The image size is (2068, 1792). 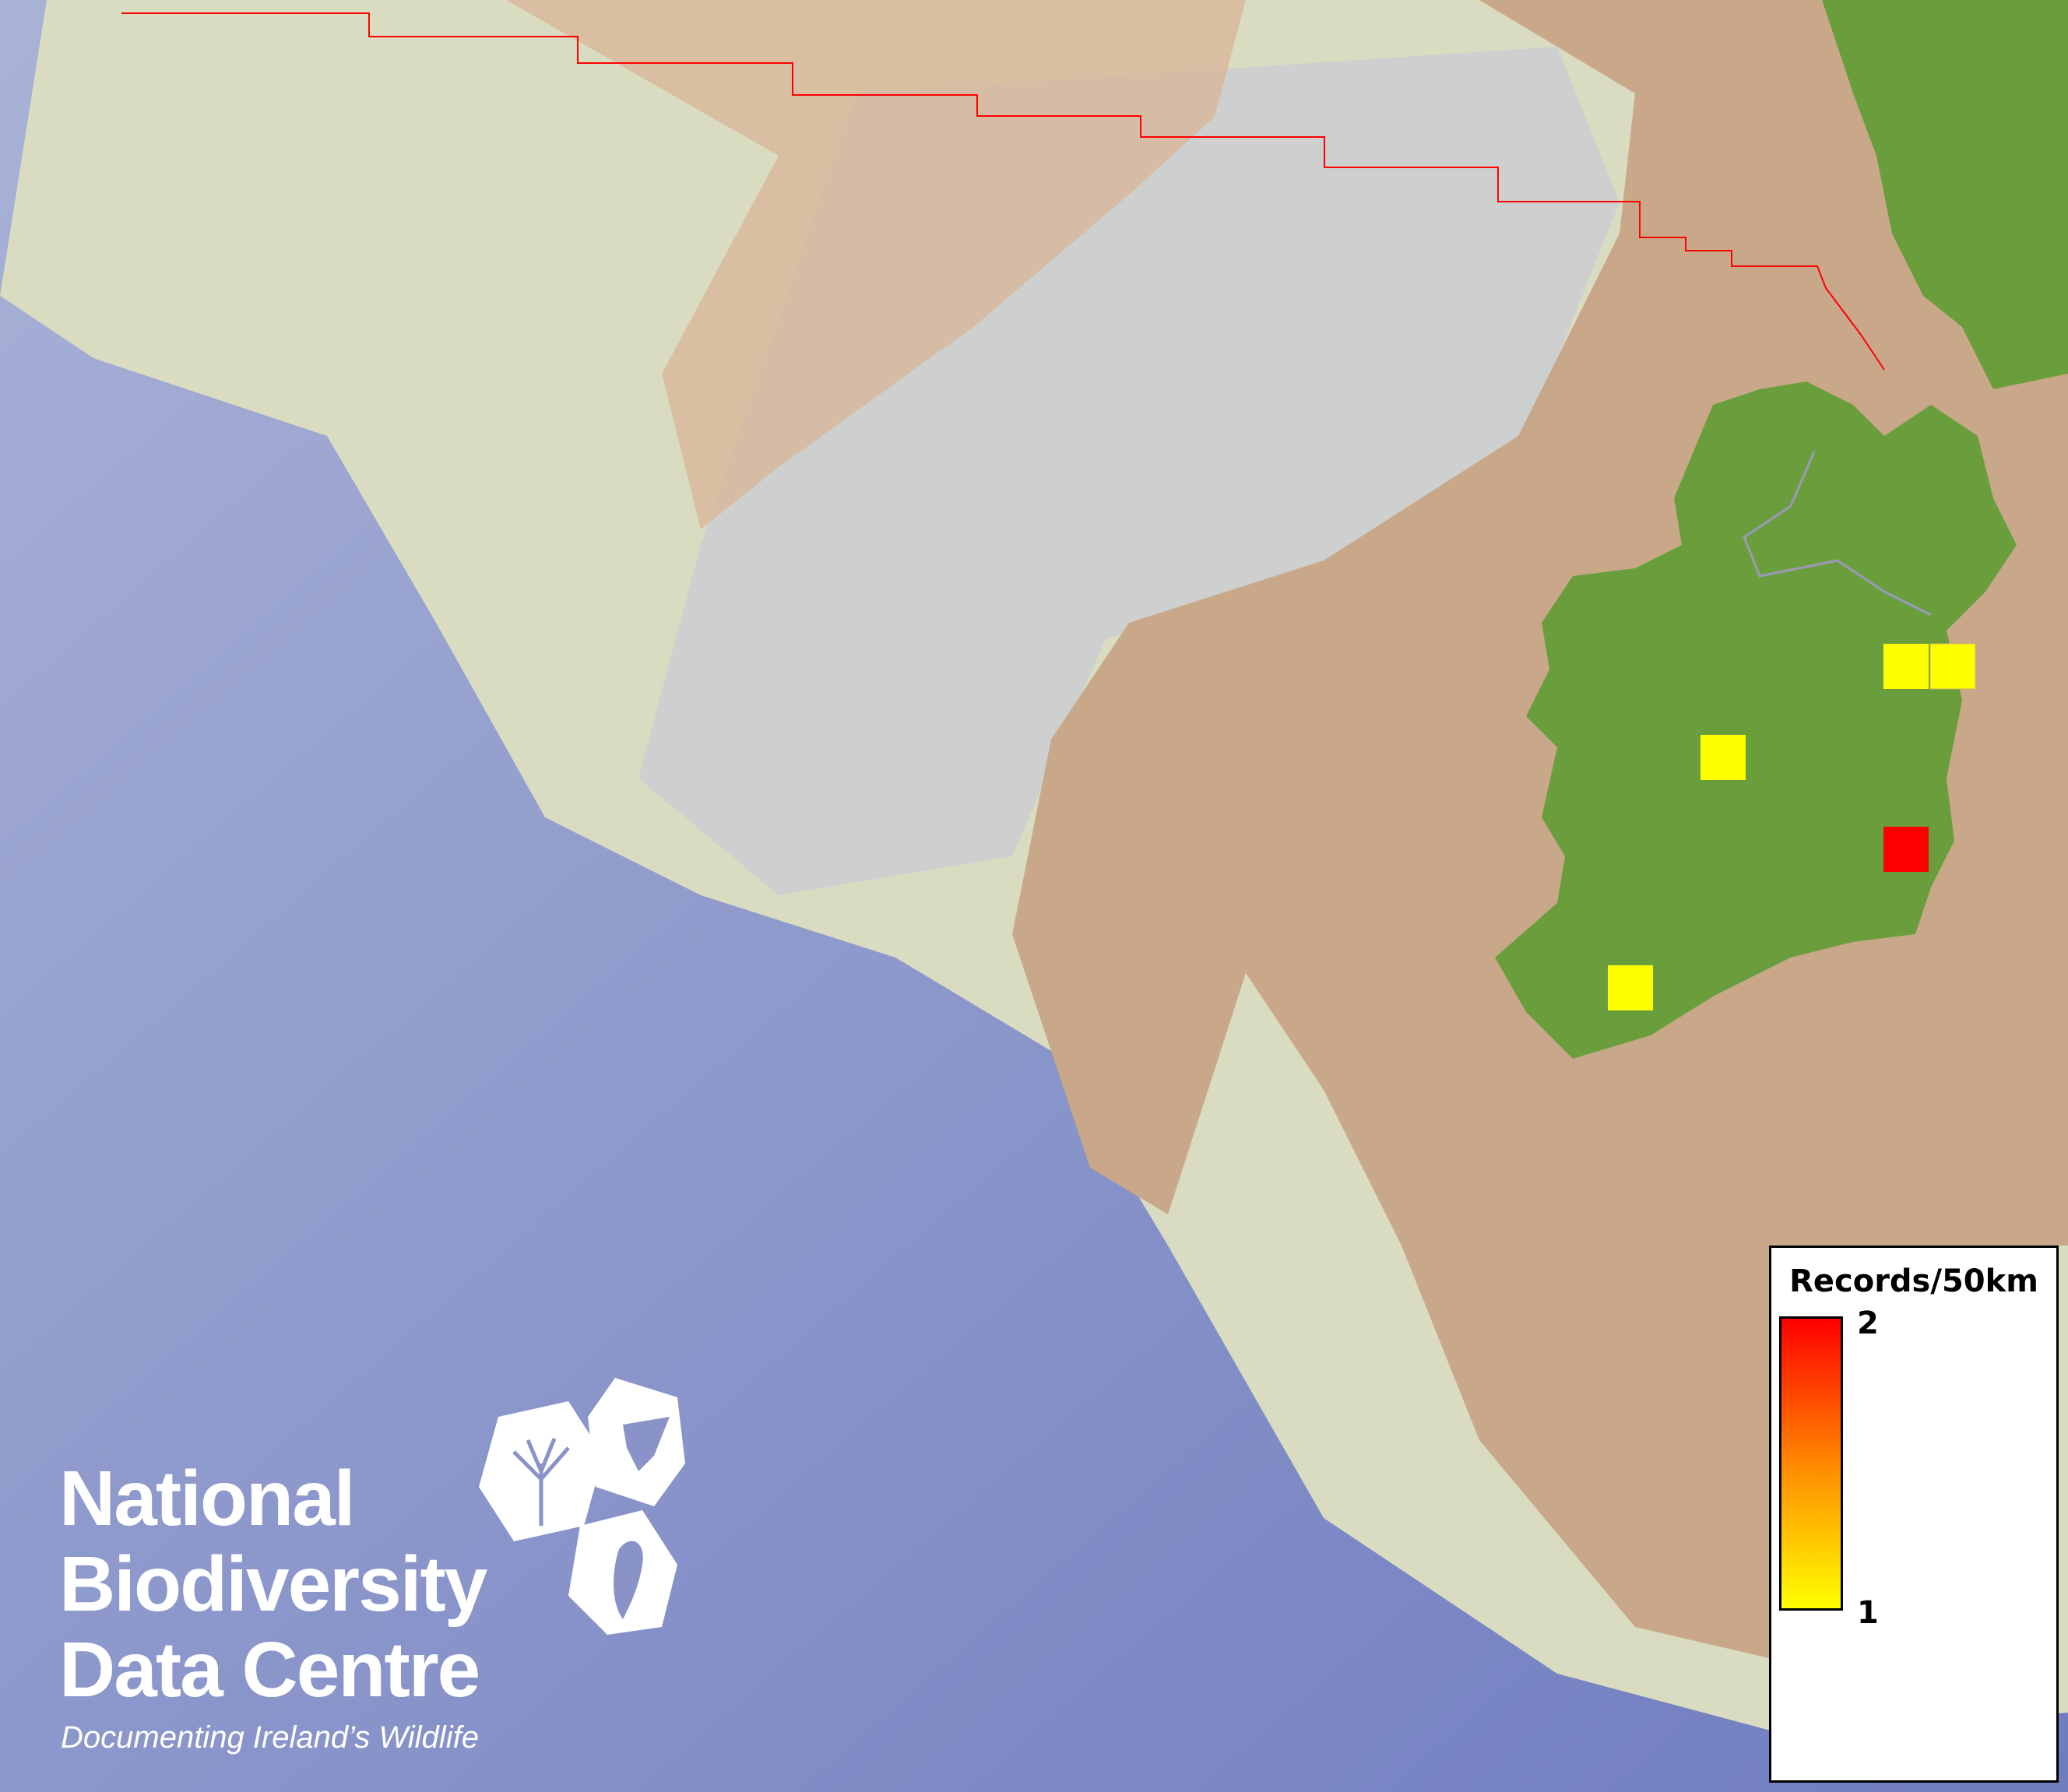 I want to click on logo-line-2: Biodiversity, so click(x=273, y=1584).